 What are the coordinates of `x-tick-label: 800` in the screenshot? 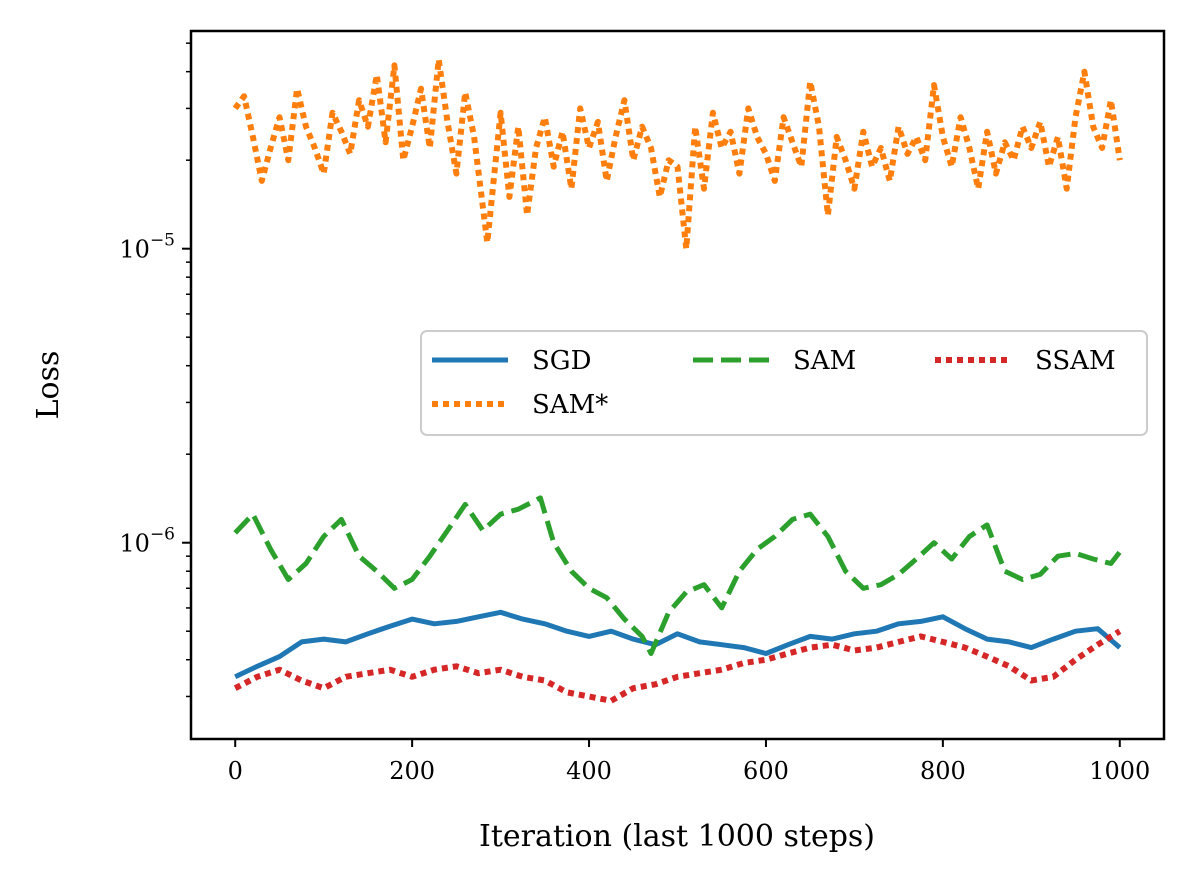 It's located at (943, 771).